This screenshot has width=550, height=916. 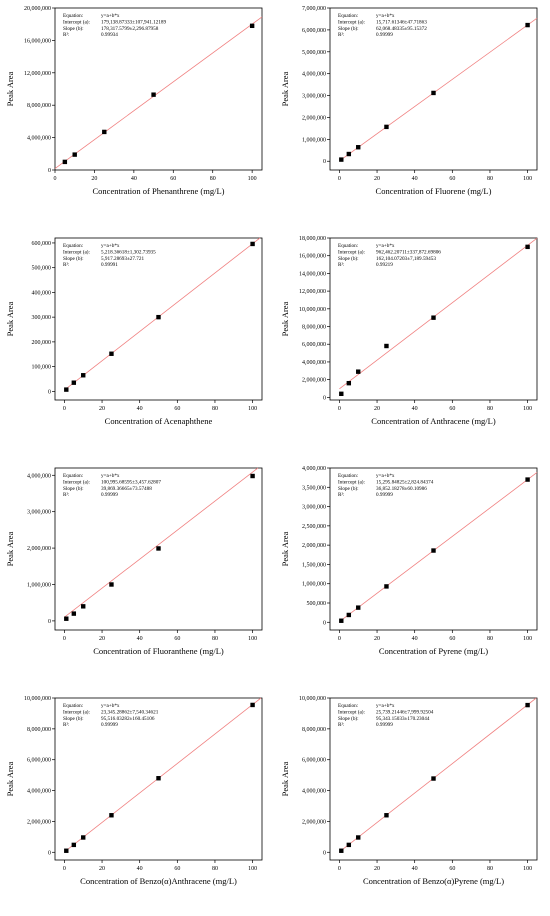 What do you see at coordinates (433, 421) in the screenshot?
I see `x-axis-label: Concentration of Anthracene (mg/L)` at bounding box center [433, 421].